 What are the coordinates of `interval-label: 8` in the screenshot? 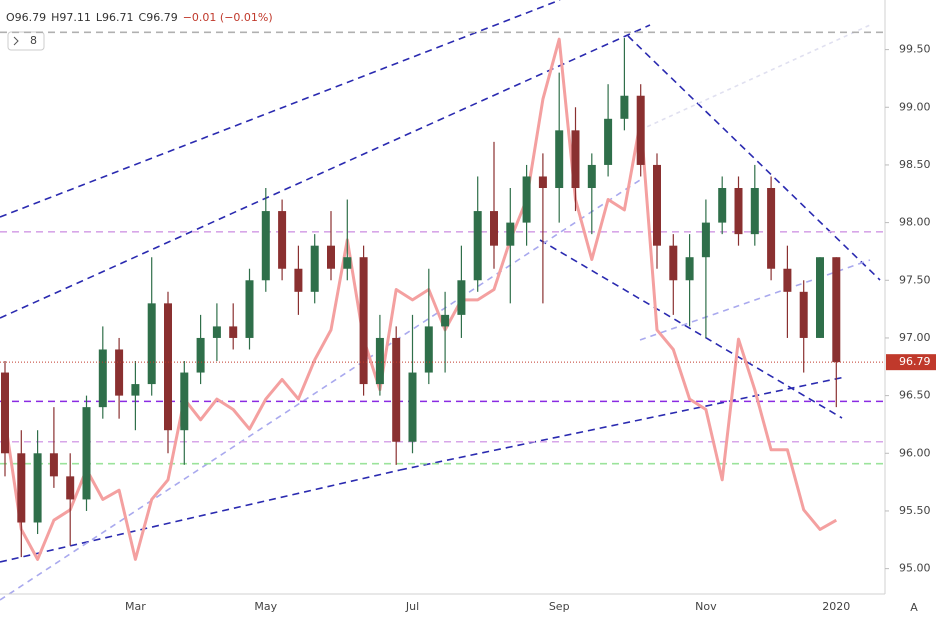 It's located at (33, 40).